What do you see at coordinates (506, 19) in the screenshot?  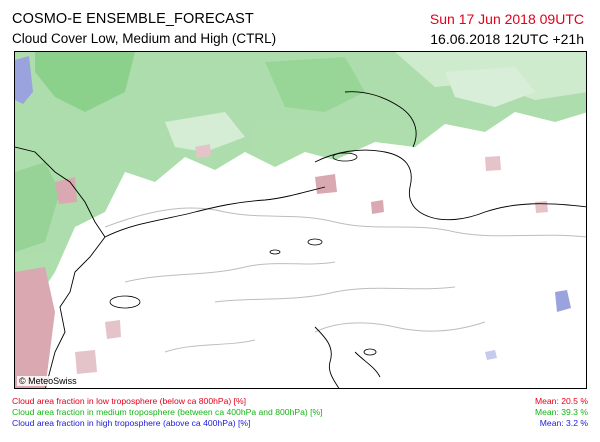 I see `valid-time: Sun 17 Jun 2018 09UTC` at bounding box center [506, 19].